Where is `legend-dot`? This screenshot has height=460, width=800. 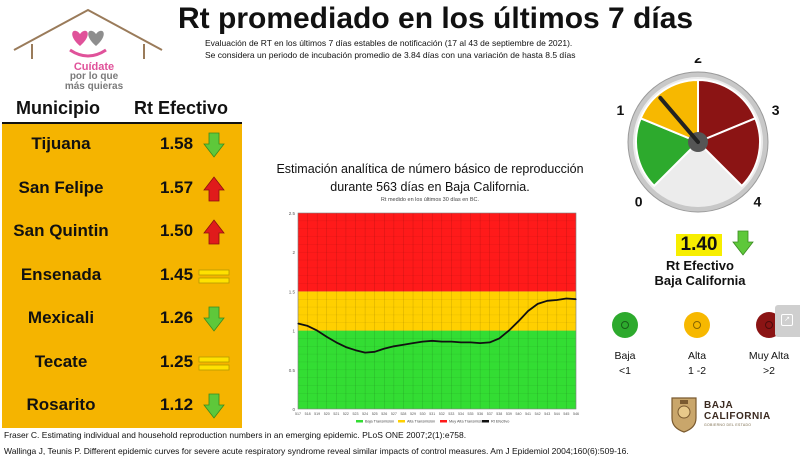 legend-dot is located at coordinates (625, 325).